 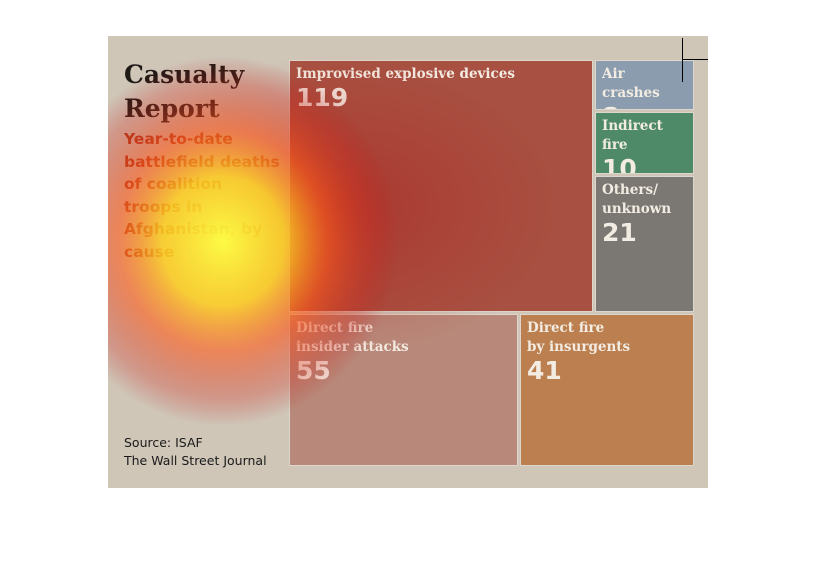 I want to click on tile-direct-fire-insider-attacks: Direct fire insider attacks 55, so click(x=403, y=390).